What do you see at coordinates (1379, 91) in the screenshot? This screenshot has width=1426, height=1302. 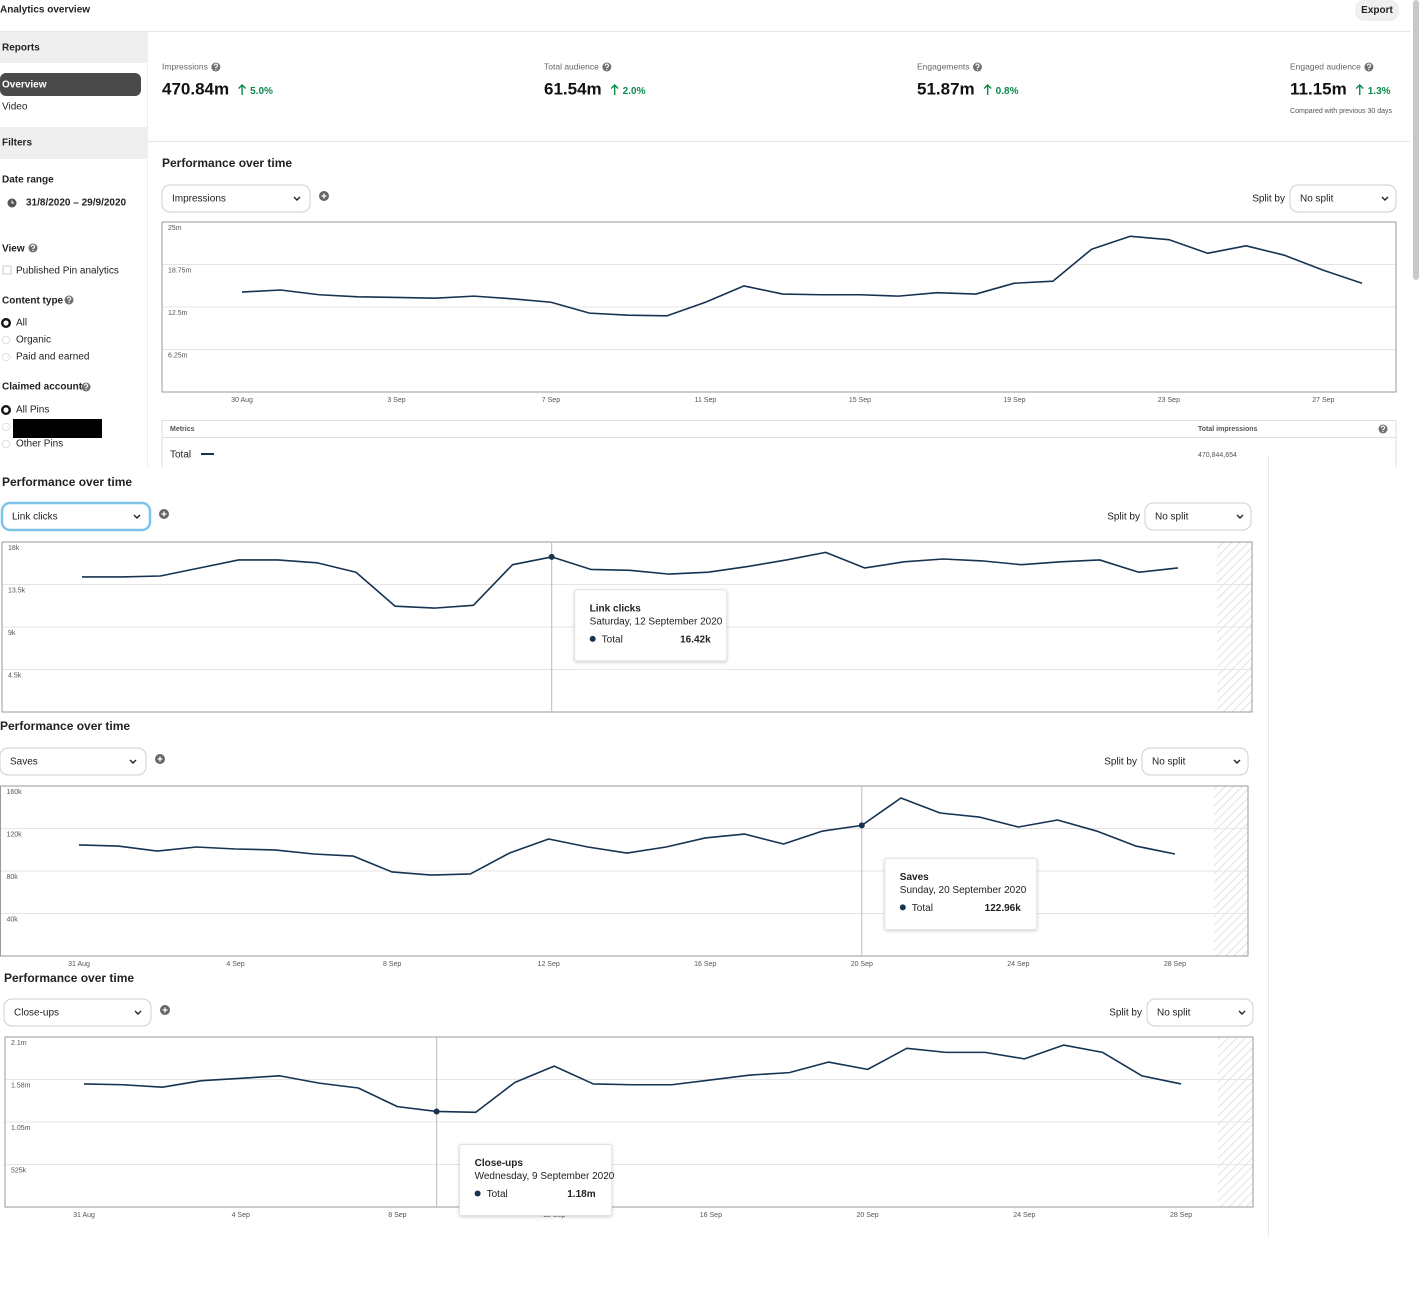 I see `kpi-change: 1.3%` at bounding box center [1379, 91].